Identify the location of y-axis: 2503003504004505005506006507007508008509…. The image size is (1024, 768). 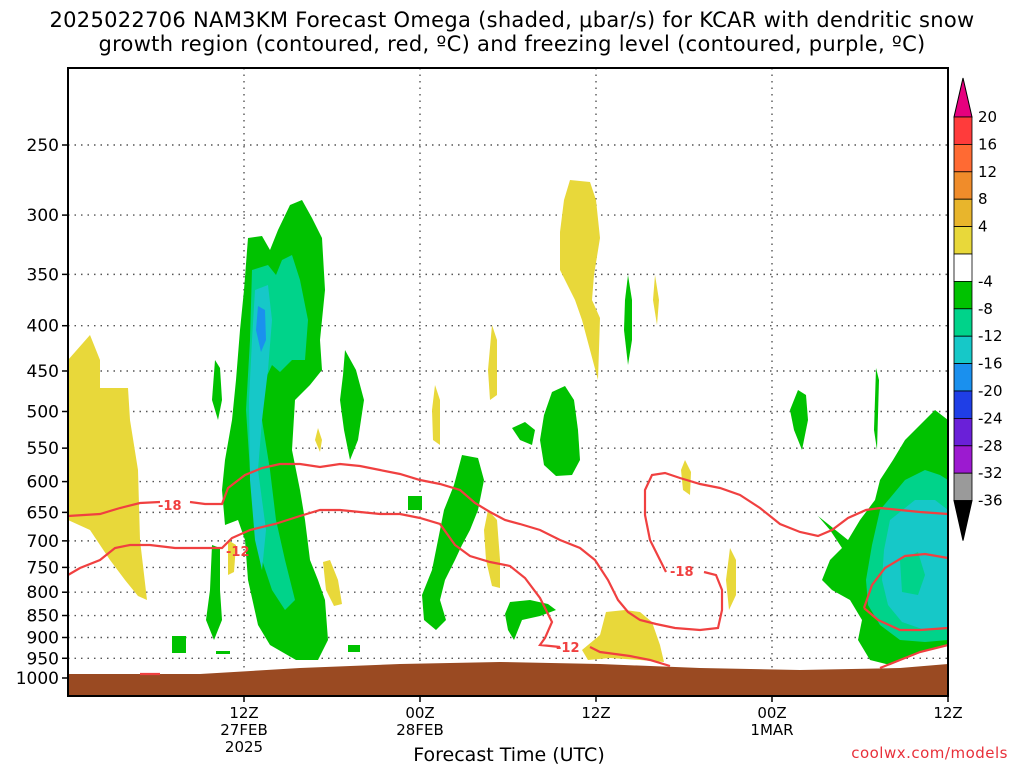
(42, 412).